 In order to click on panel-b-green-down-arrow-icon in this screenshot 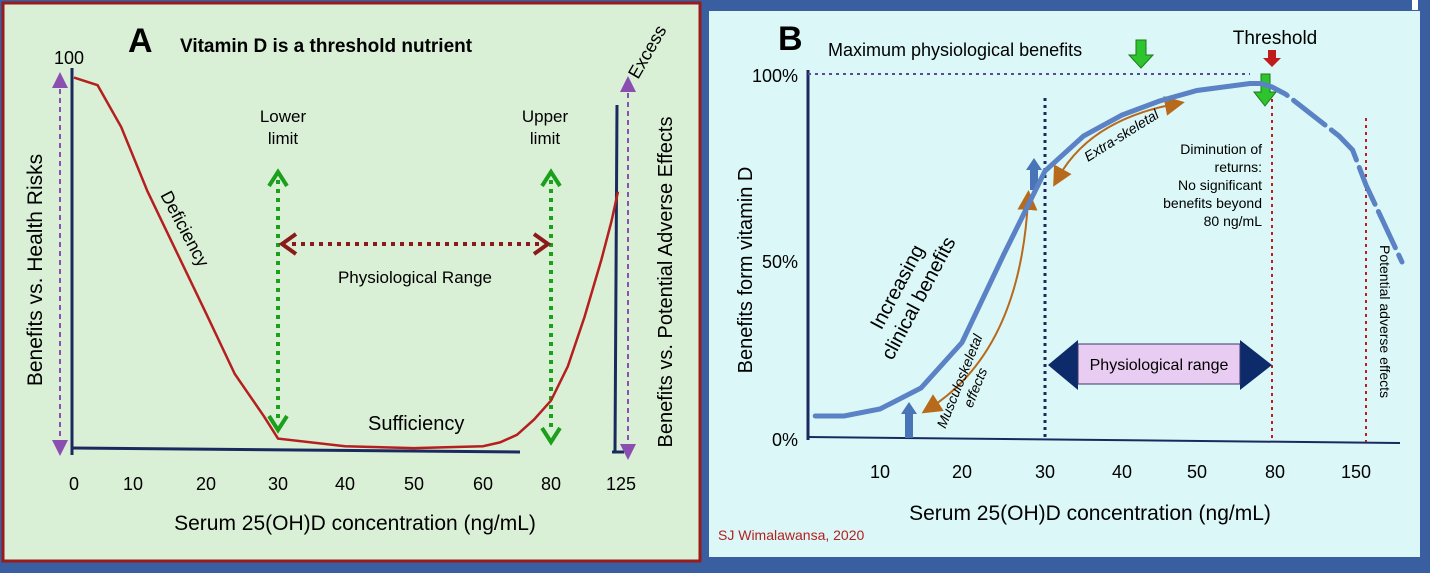, I will do `click(1265, 90)`.